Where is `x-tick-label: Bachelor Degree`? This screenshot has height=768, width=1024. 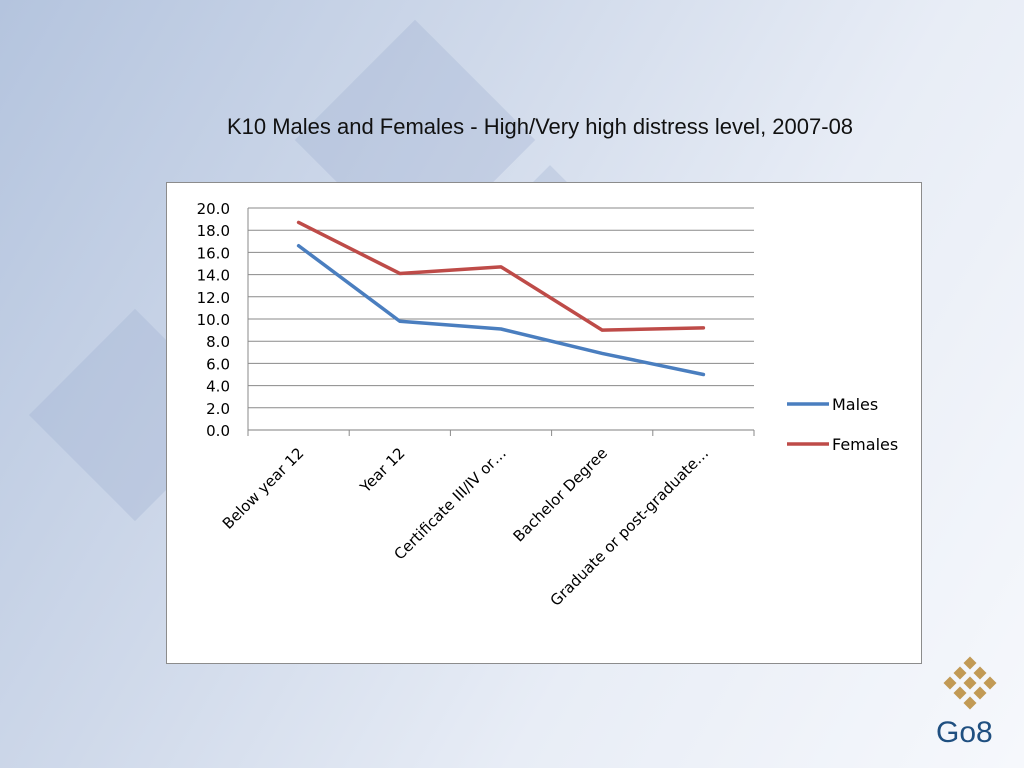 x-tick-label: Bachelor Degree is located at coordinates (560, 494).